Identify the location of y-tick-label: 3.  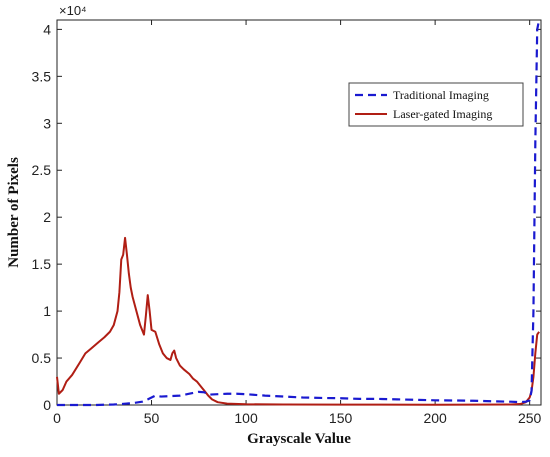
(47, 123).